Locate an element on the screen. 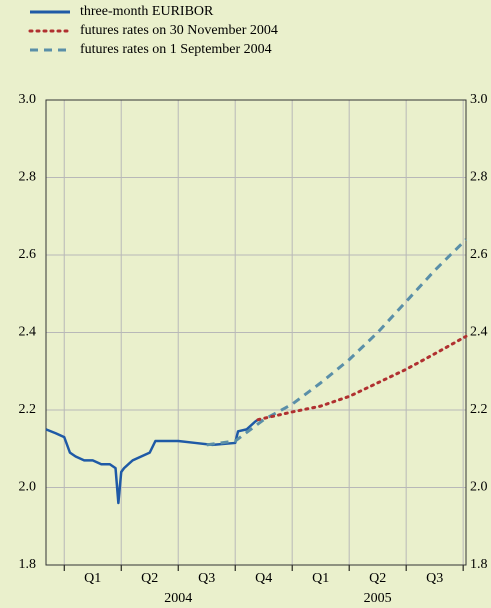 Image resolution: width=491 pixels, height=608 pixels. legend-label: futures rates on 1 September 2004 is located at coordinates (176, 49).